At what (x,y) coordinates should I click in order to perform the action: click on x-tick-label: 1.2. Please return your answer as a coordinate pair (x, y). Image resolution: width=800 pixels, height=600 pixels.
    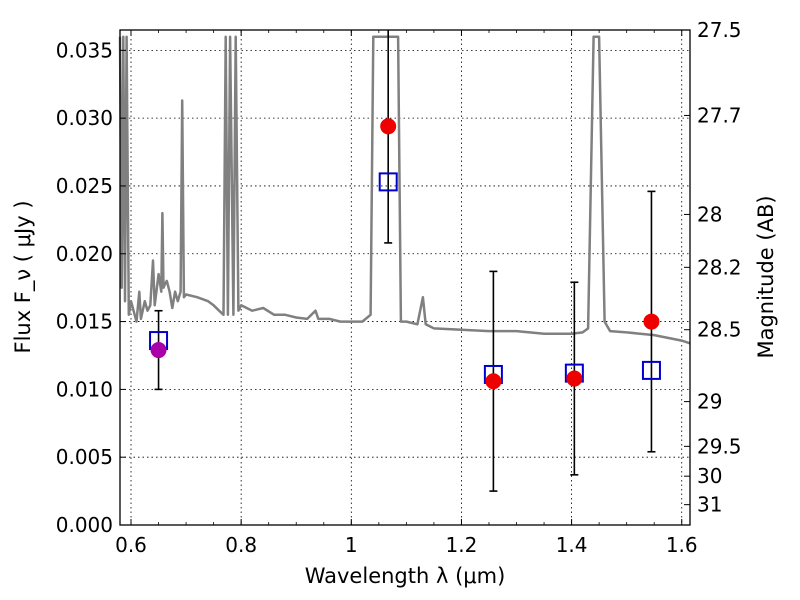
    Looking at the image, I should click on (462, 545).